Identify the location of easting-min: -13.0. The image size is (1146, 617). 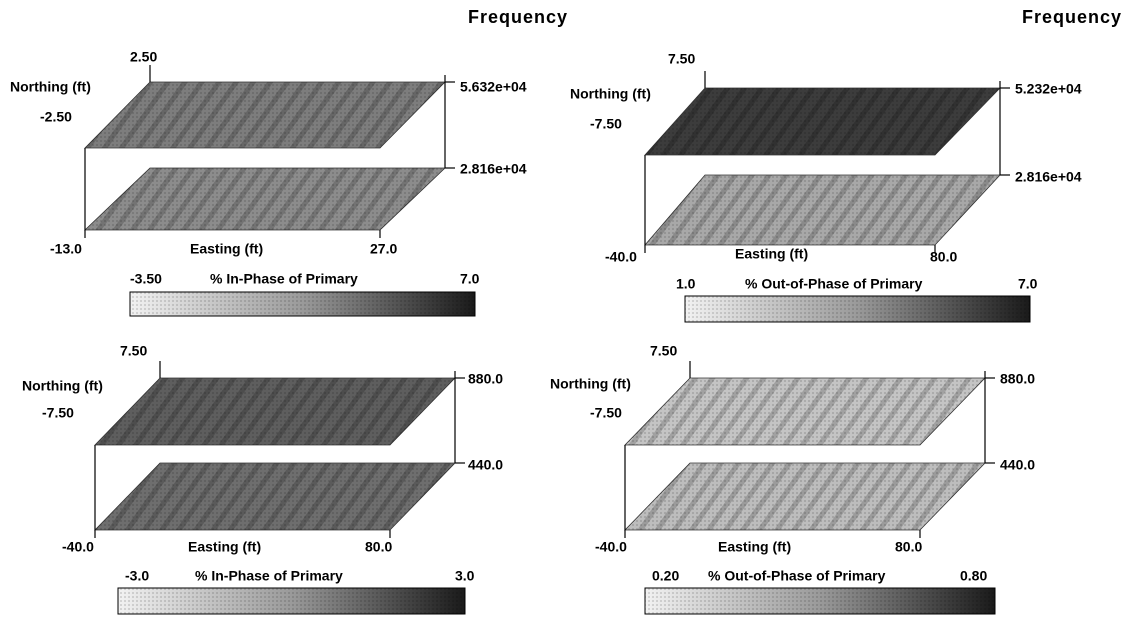
(66, 249).